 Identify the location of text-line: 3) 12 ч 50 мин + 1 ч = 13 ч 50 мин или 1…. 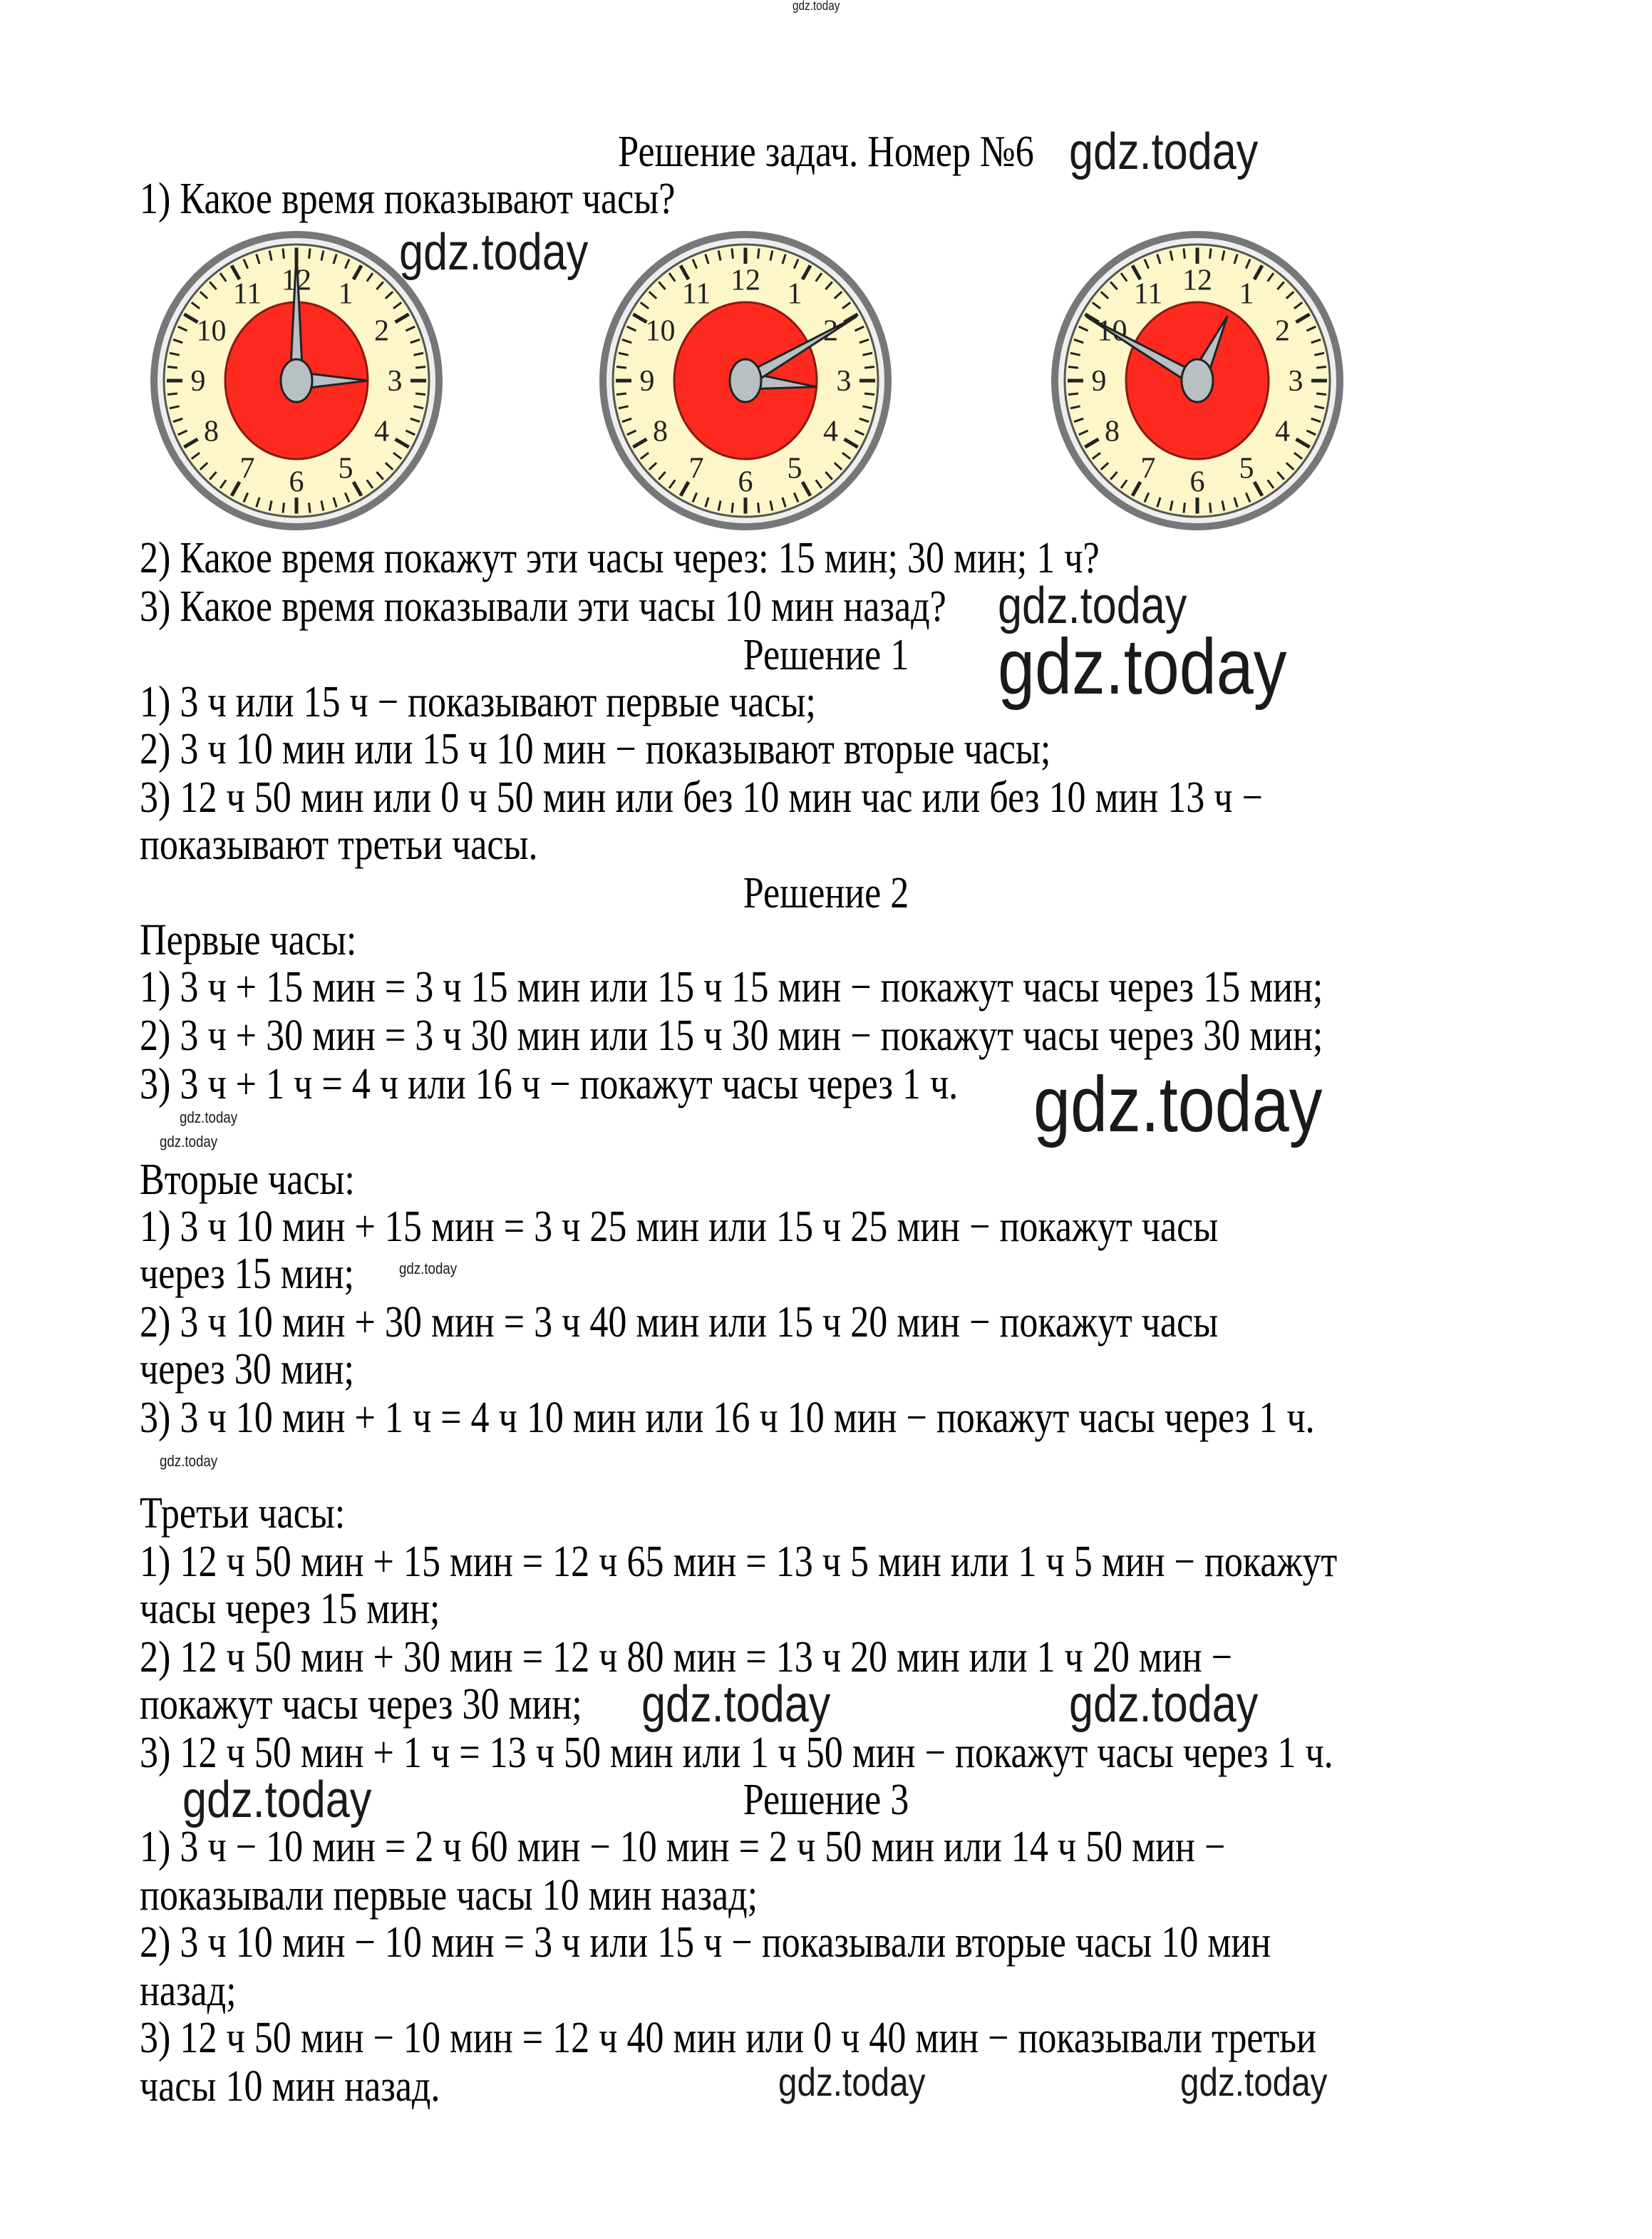
(736, 1753).